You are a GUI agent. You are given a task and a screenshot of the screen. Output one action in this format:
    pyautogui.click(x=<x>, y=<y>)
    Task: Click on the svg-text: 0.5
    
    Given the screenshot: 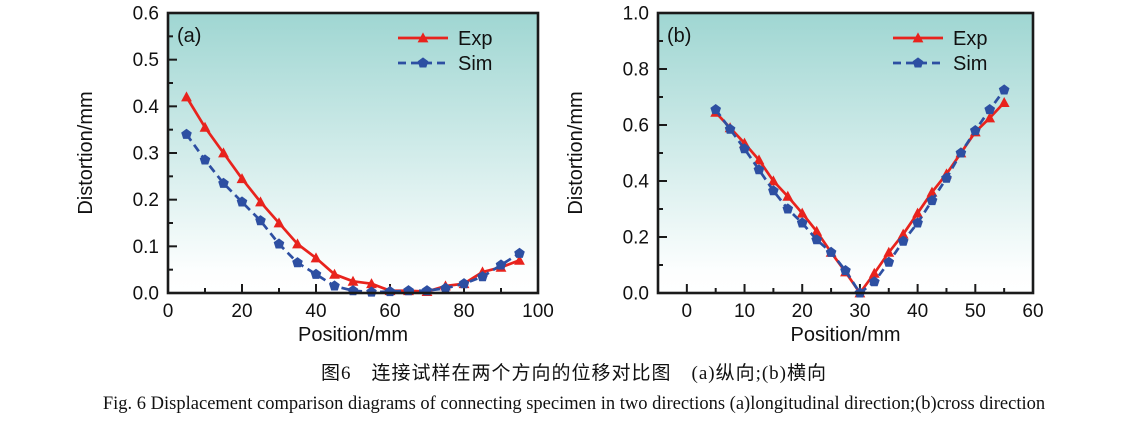 What is the action you would take?
    pyautogui.click(x=146, y=60)
    